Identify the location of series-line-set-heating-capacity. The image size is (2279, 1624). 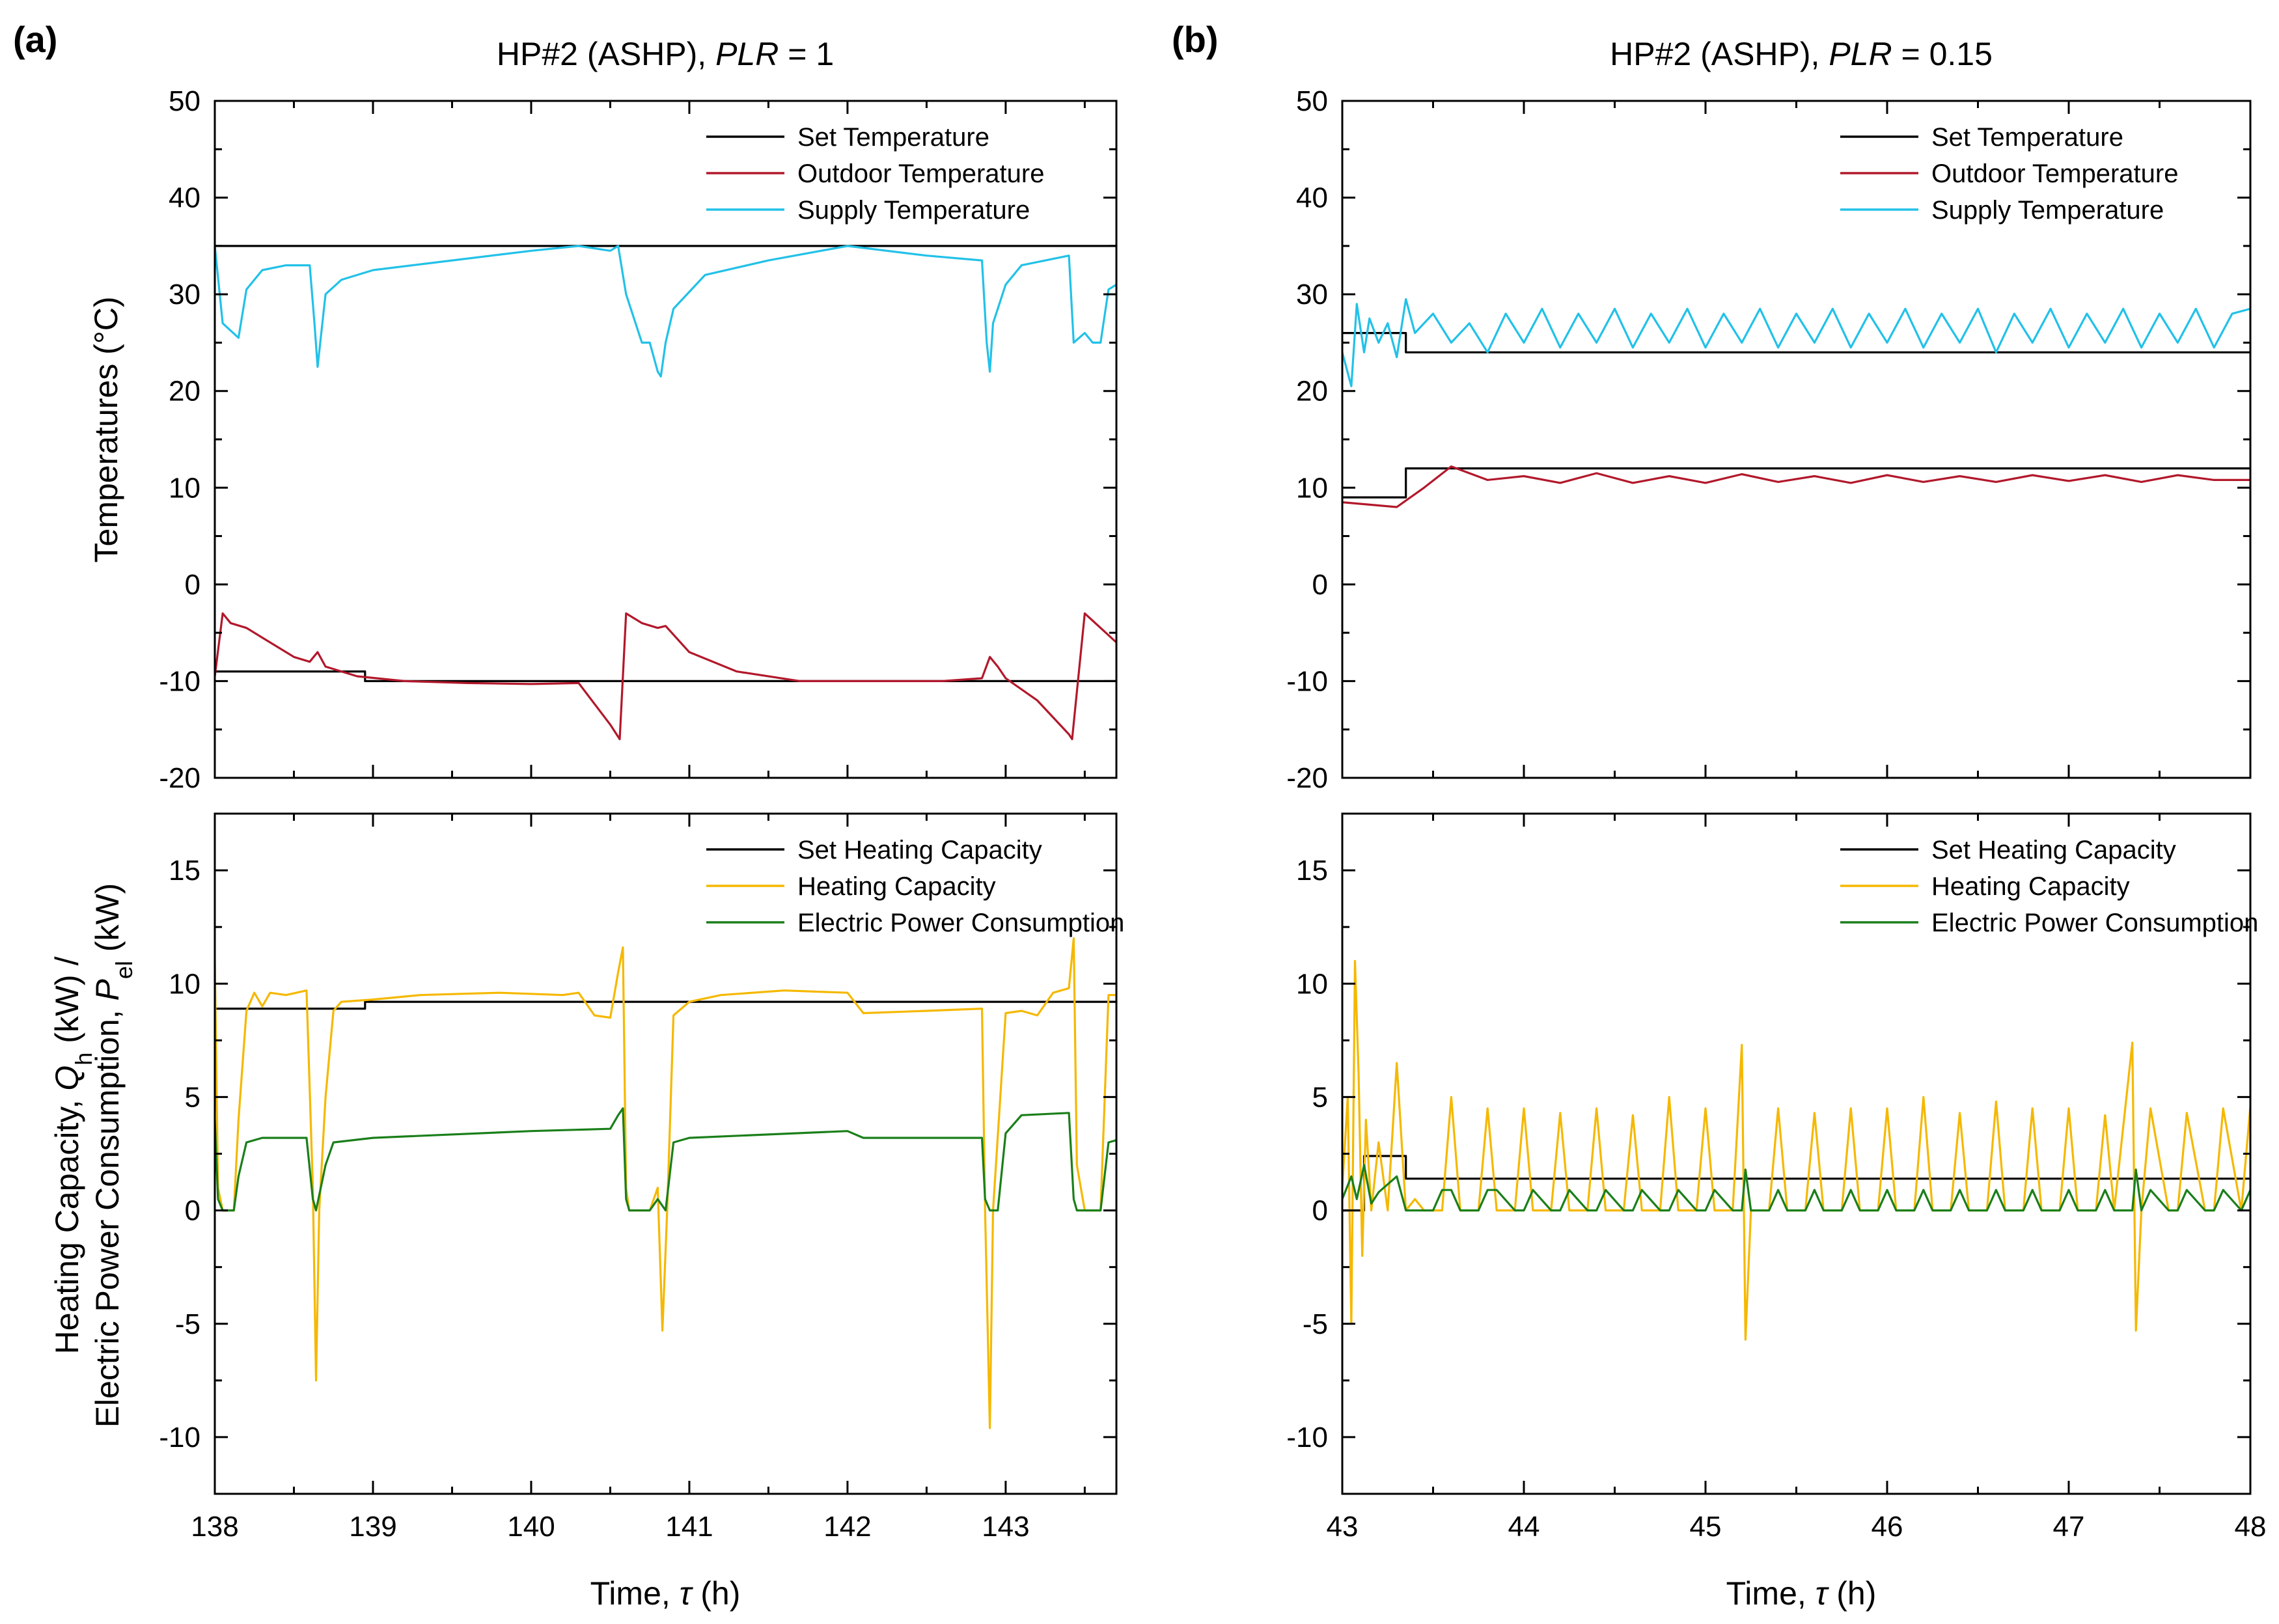
(666, 1005).